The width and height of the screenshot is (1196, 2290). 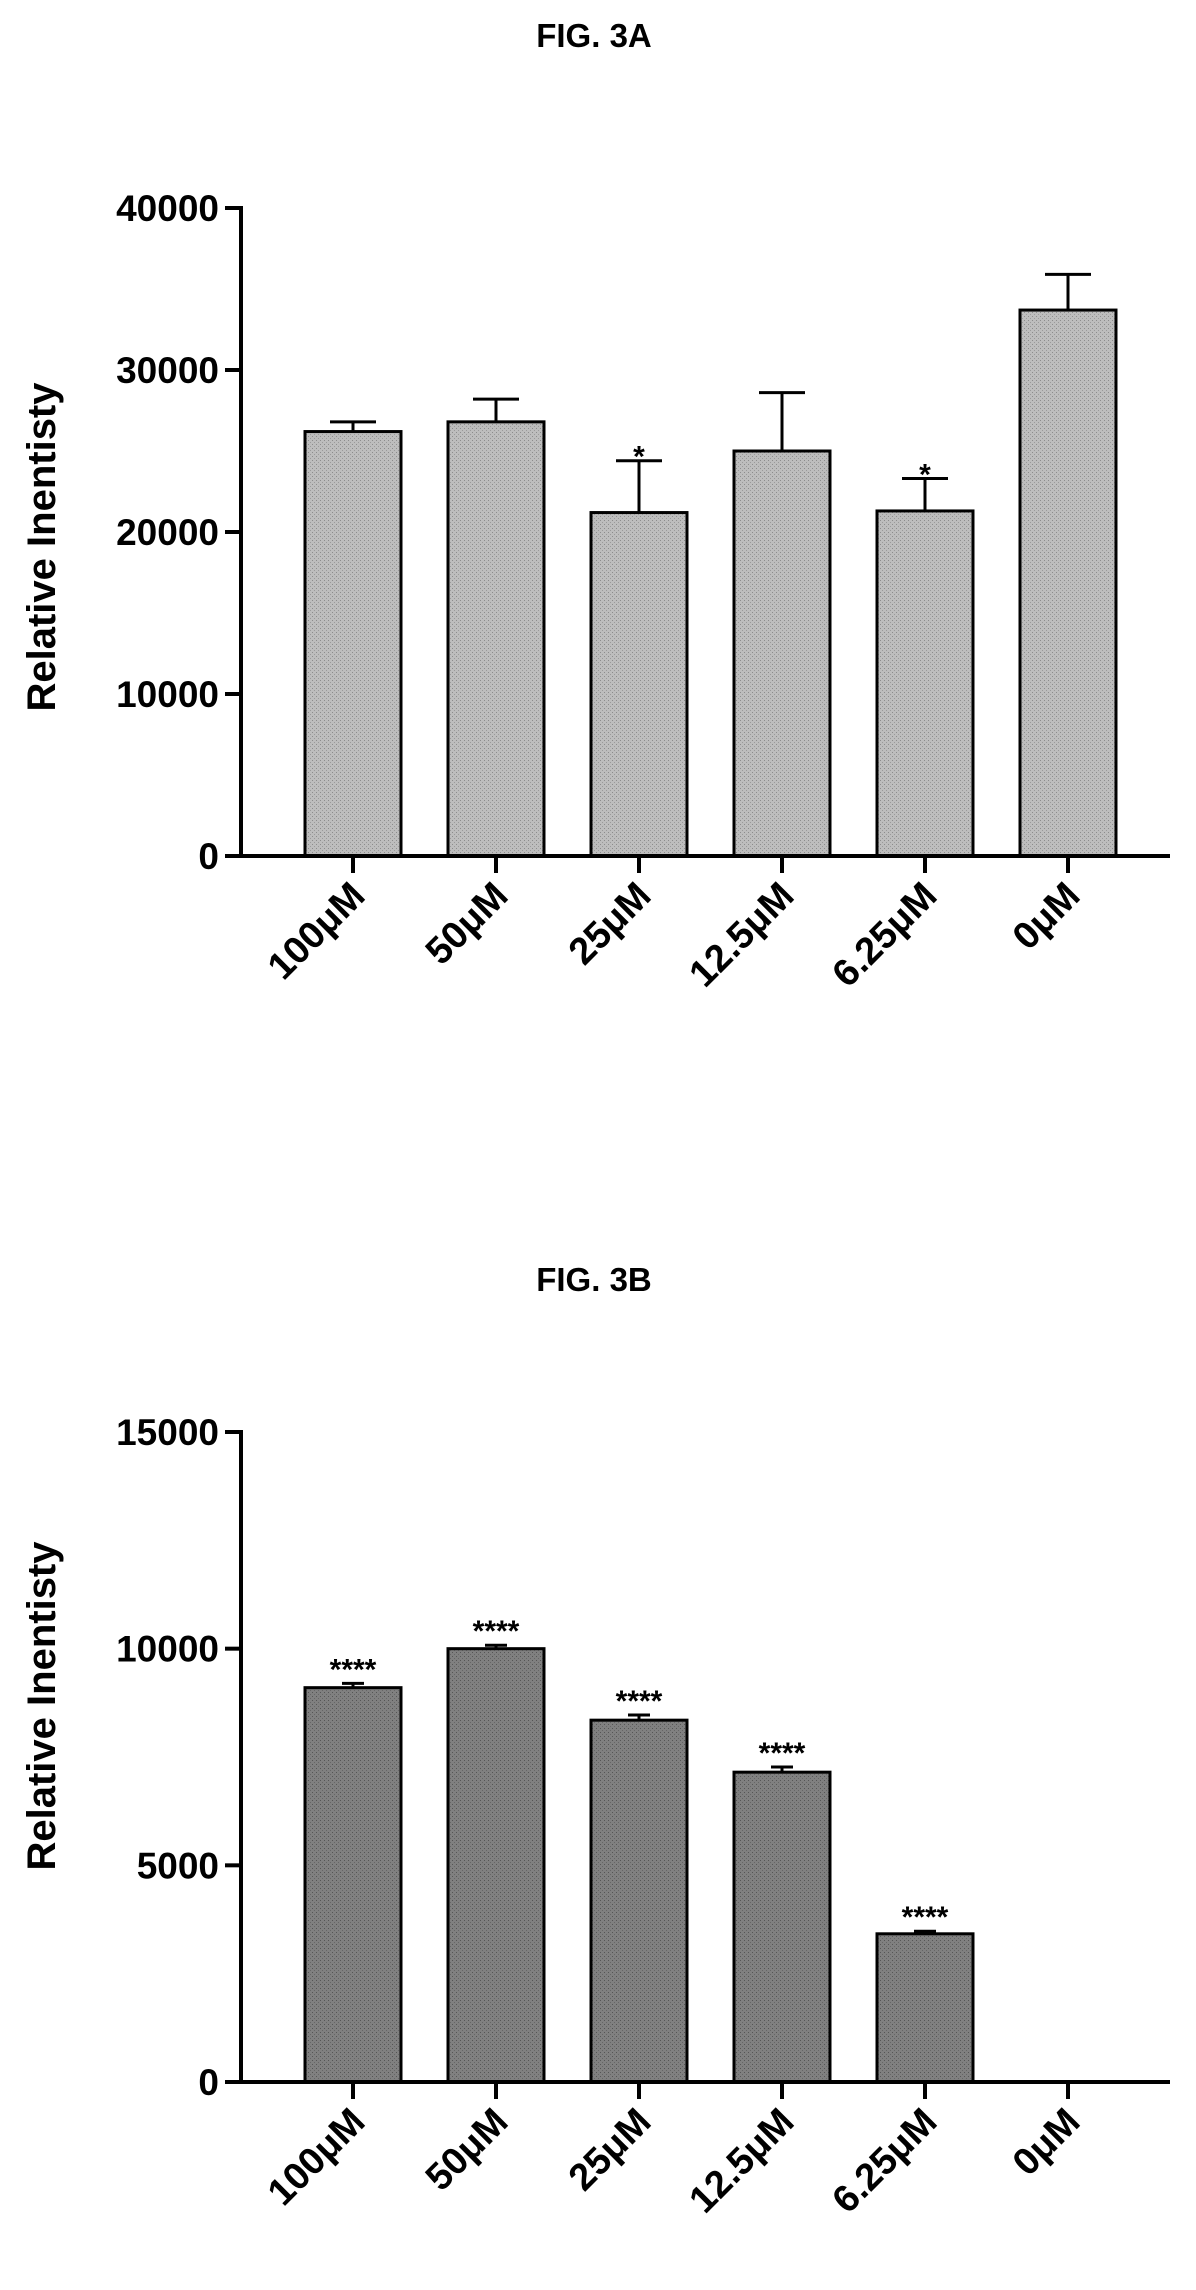 What do you see at coordinates (594, 1279) in the screenshot?
I see `chart-title: FIG. 3B` at bounding box center [594, 1279].